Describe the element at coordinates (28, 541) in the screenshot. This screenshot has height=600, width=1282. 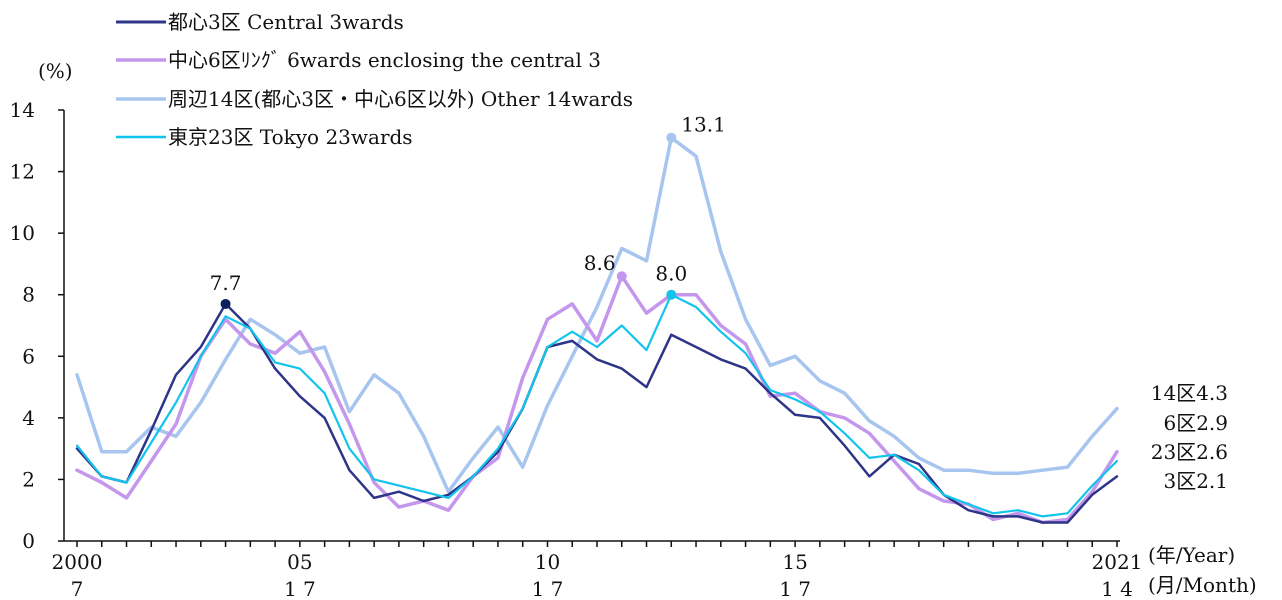
I see `y-tick-label: 0` at that location.